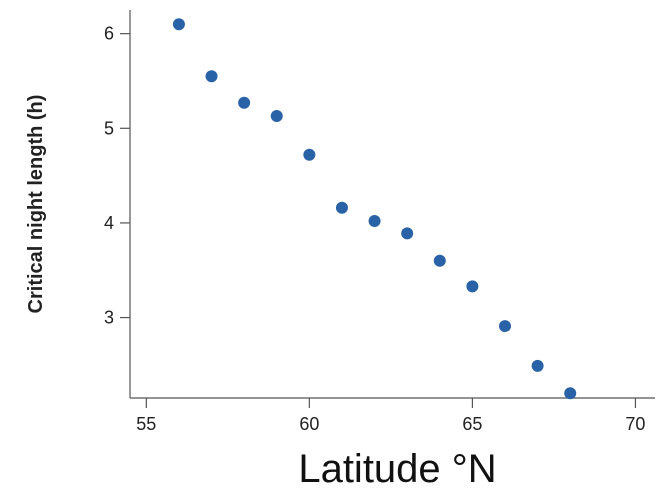 The image size is (669, 490). I want to click on x-tick-label: 65, so click(472, 424).